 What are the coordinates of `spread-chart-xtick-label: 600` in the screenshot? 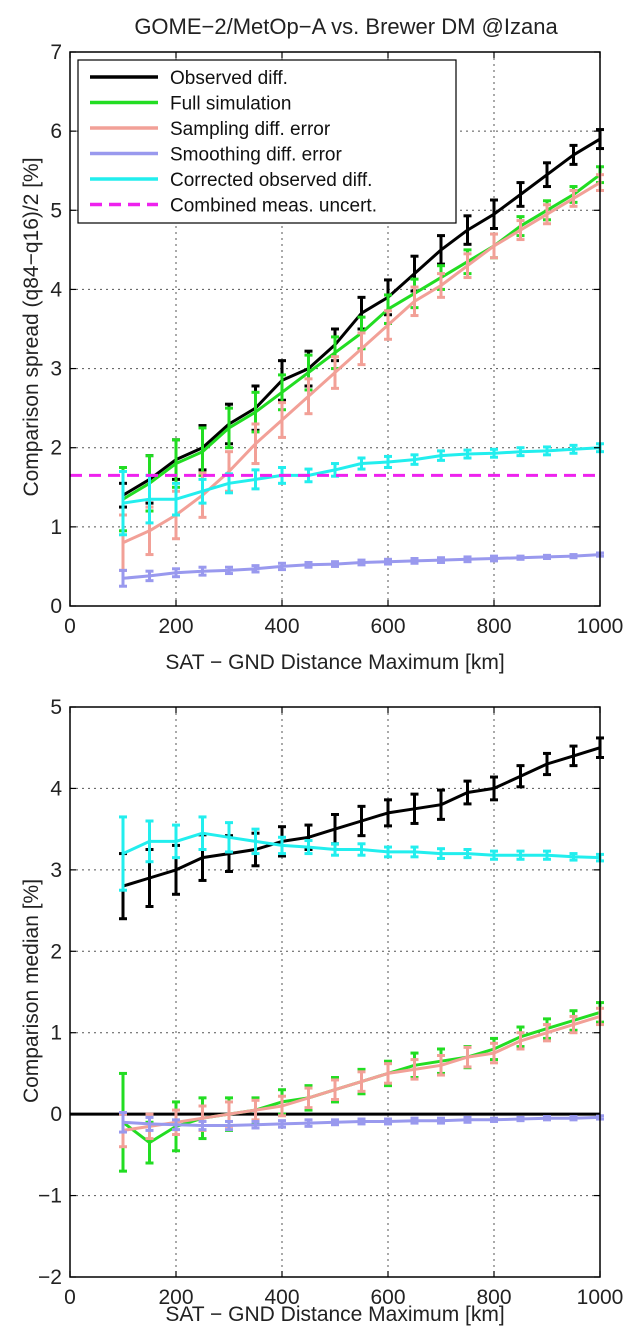 It's located at (387, 626).